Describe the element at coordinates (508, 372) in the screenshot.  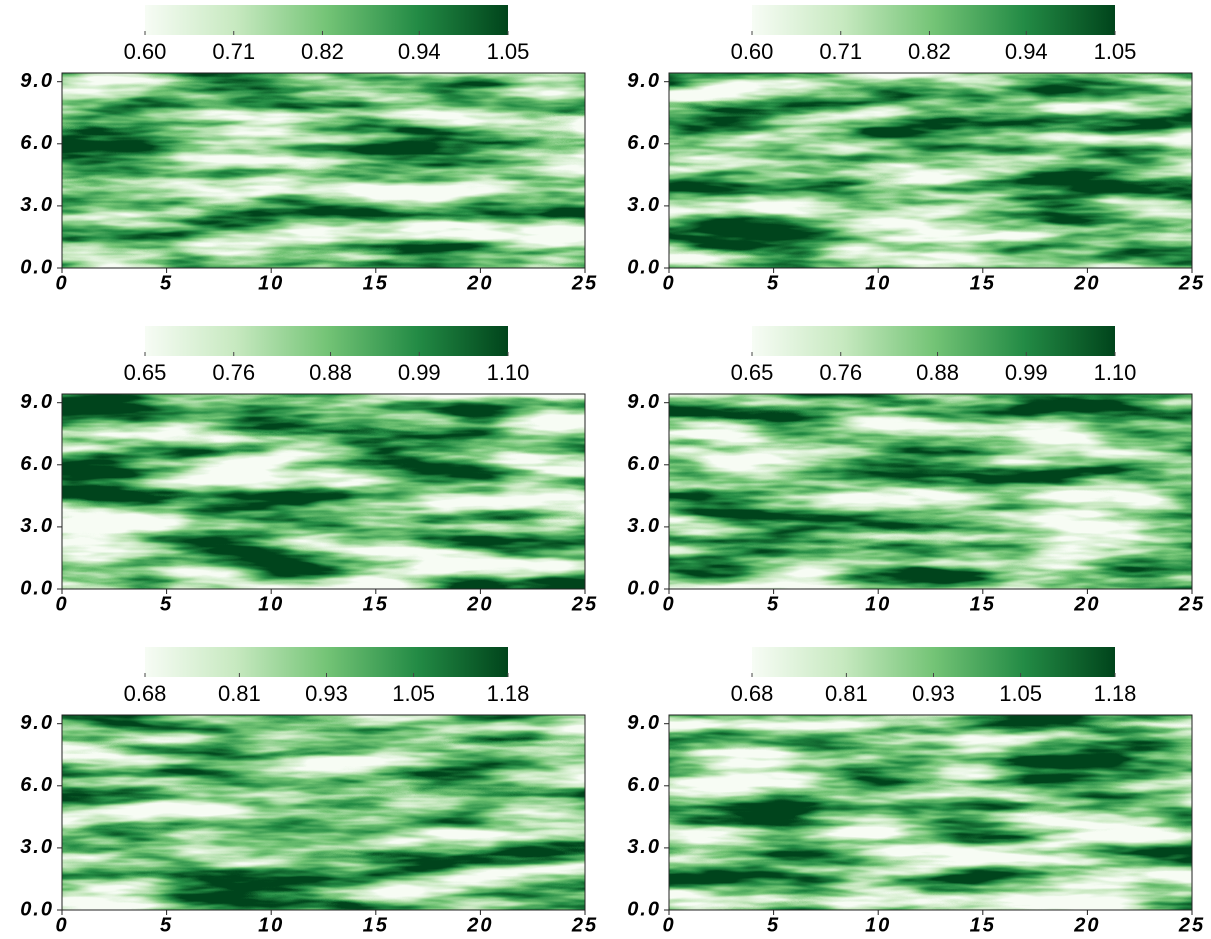
I see `colorbar-tick-label: 1.10` at that location.